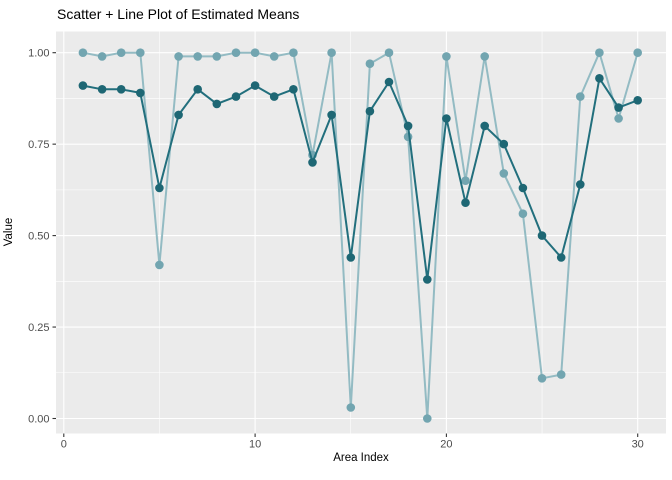 The height and width of the screenshot is (480, 672). I want to click on y-tick-label: 0.50, so click(38, 236).